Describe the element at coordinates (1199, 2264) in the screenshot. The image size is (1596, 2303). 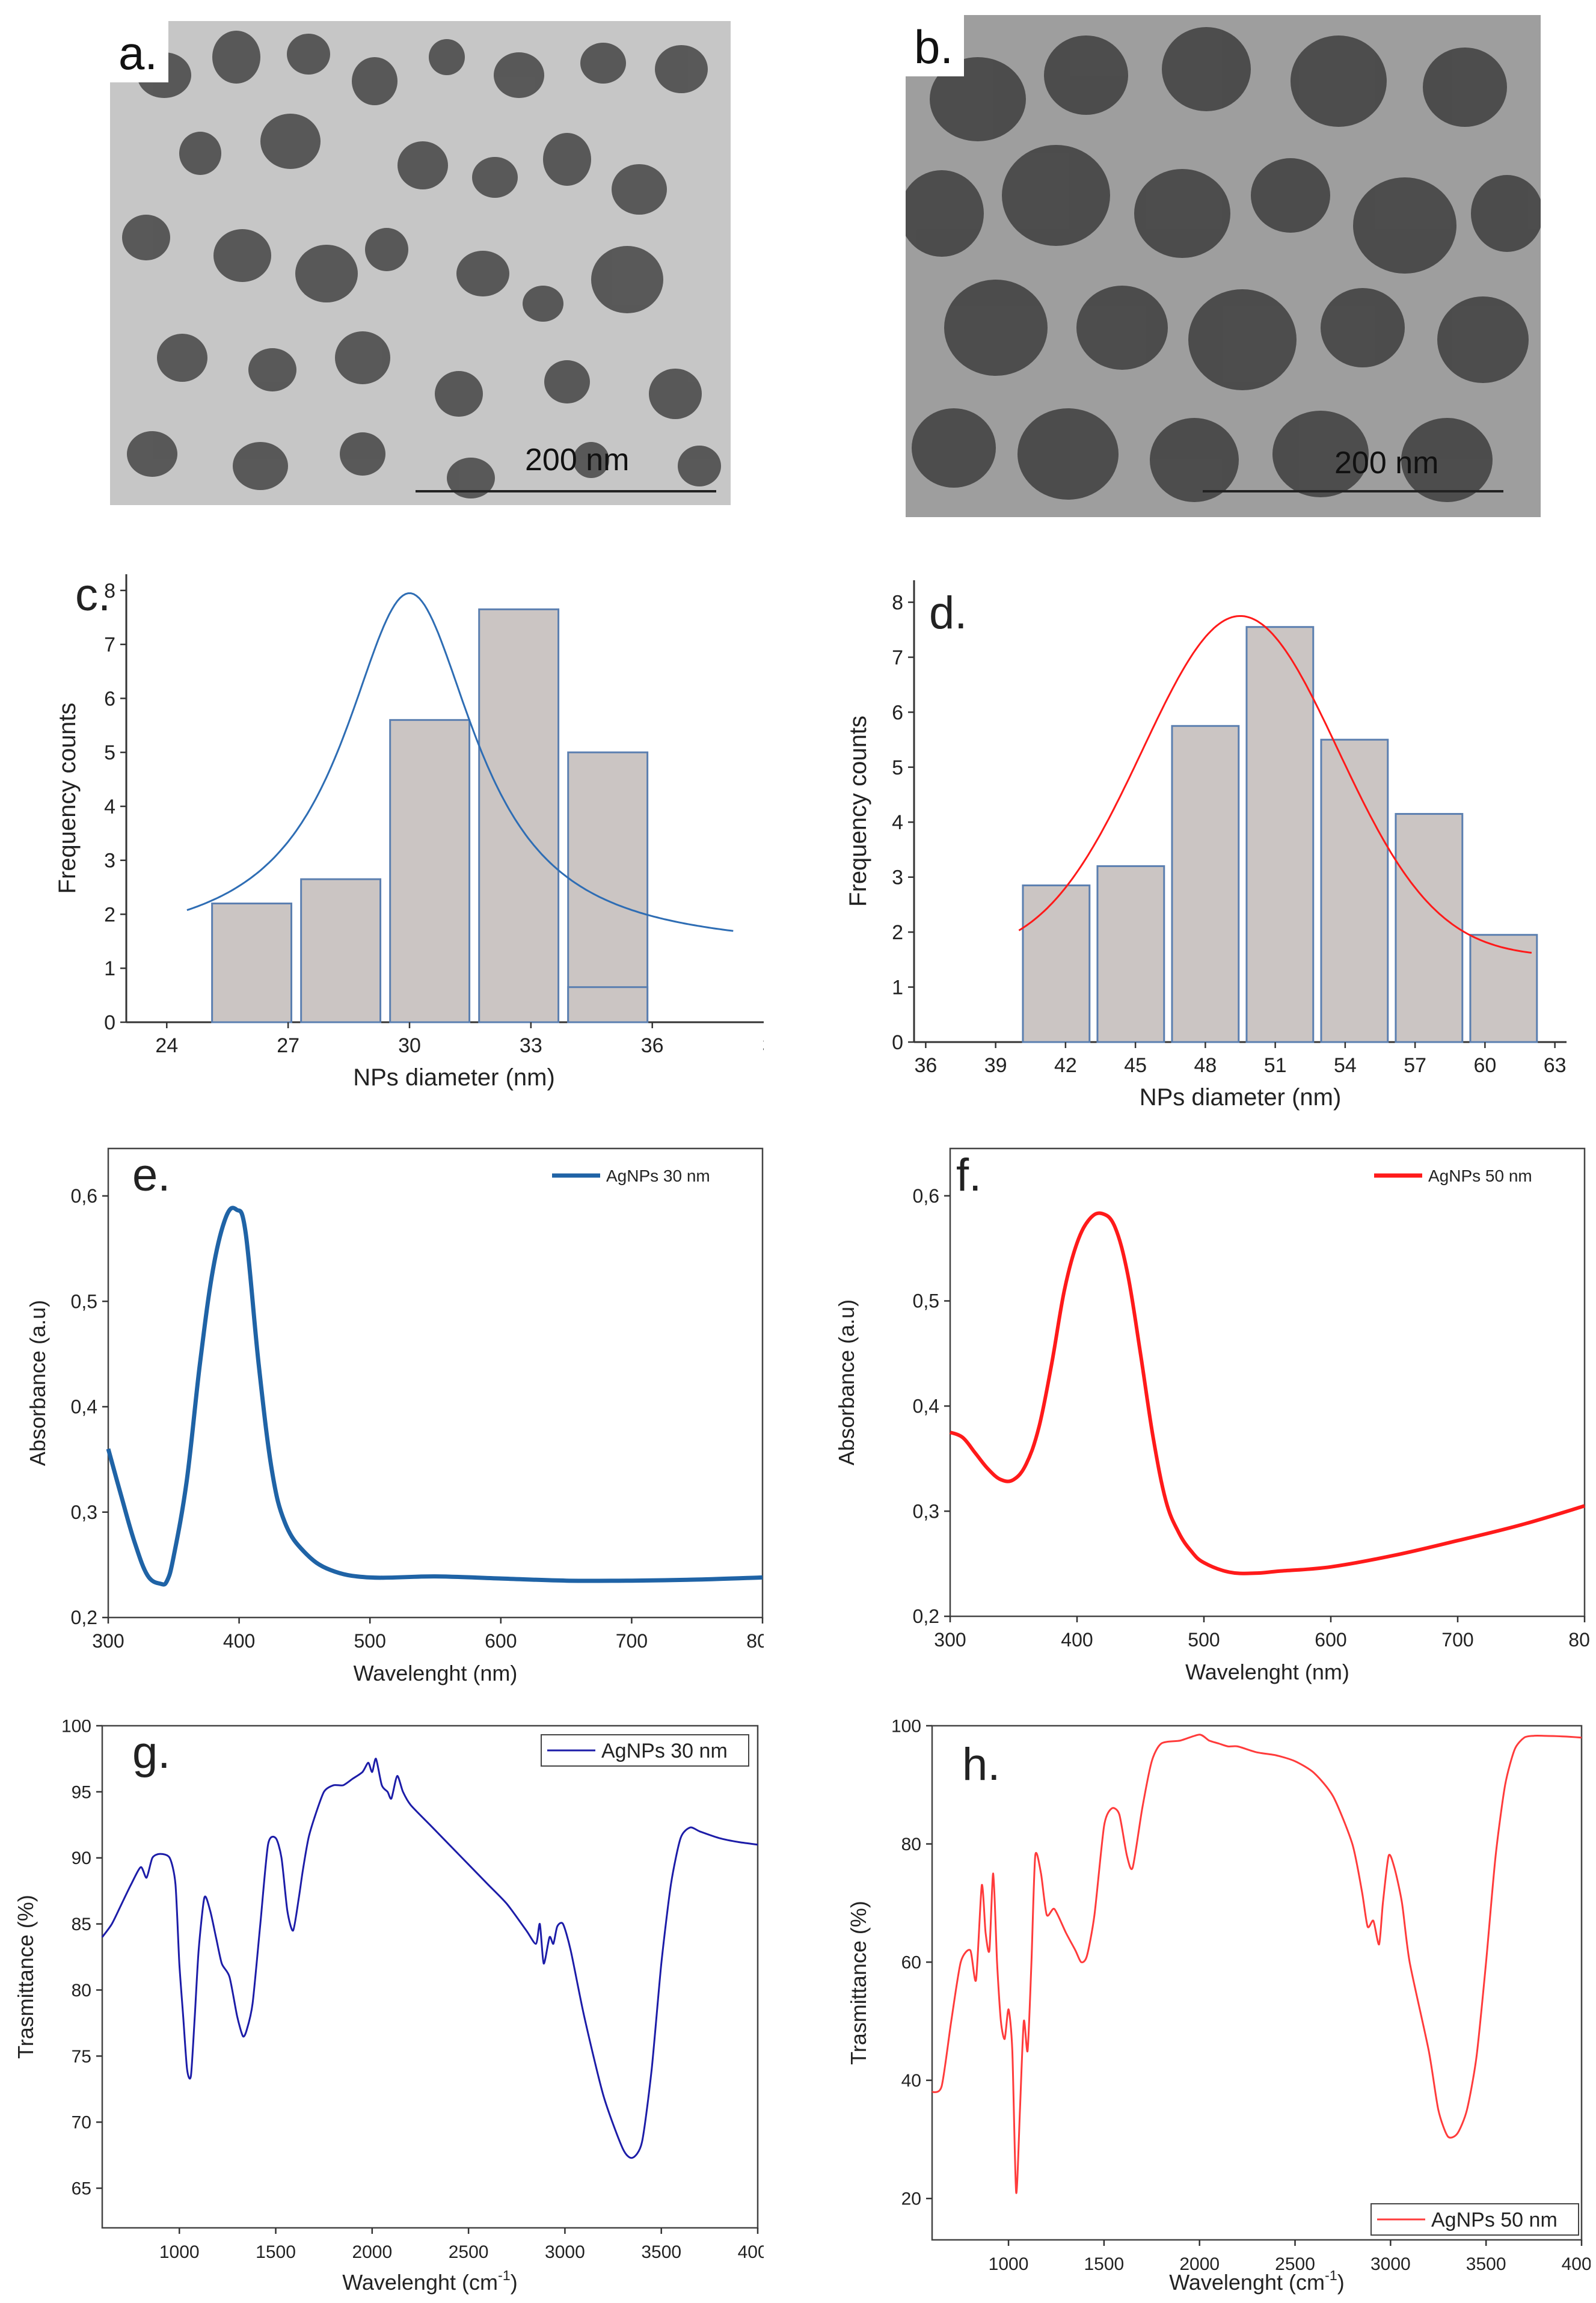
I see `x-tick-label: 2000` at that location.